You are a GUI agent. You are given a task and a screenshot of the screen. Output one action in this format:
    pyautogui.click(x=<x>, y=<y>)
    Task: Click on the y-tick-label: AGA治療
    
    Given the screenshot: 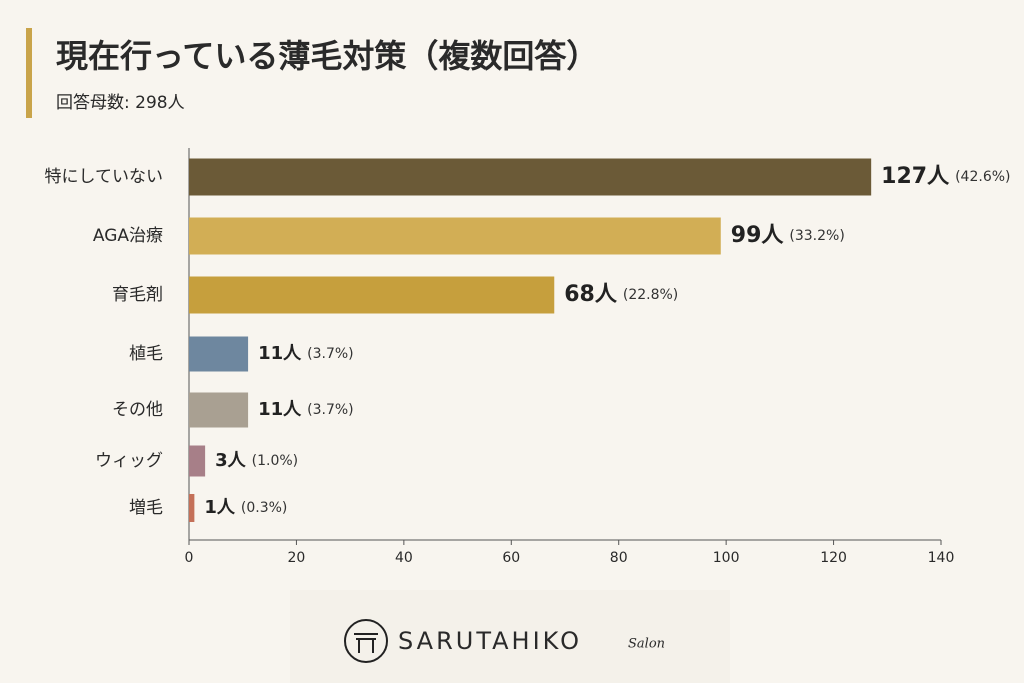 What is the action you would take?
    pyautogui.click(x=128, y=236)
    